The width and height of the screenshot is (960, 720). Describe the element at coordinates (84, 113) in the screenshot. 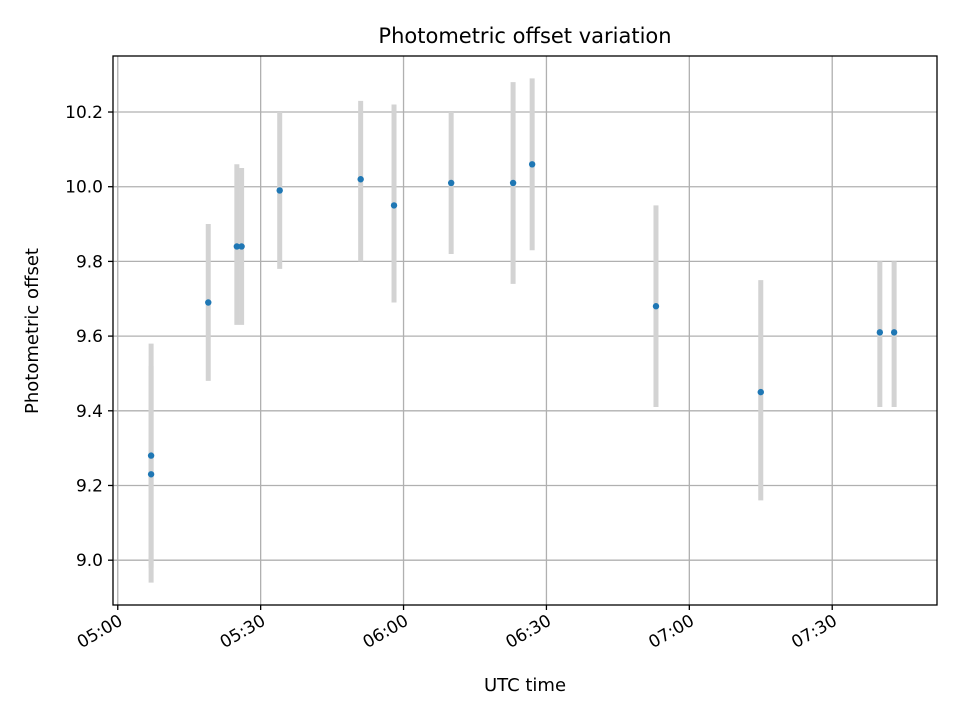

I see `y-tick-label: 10.2` at that location.